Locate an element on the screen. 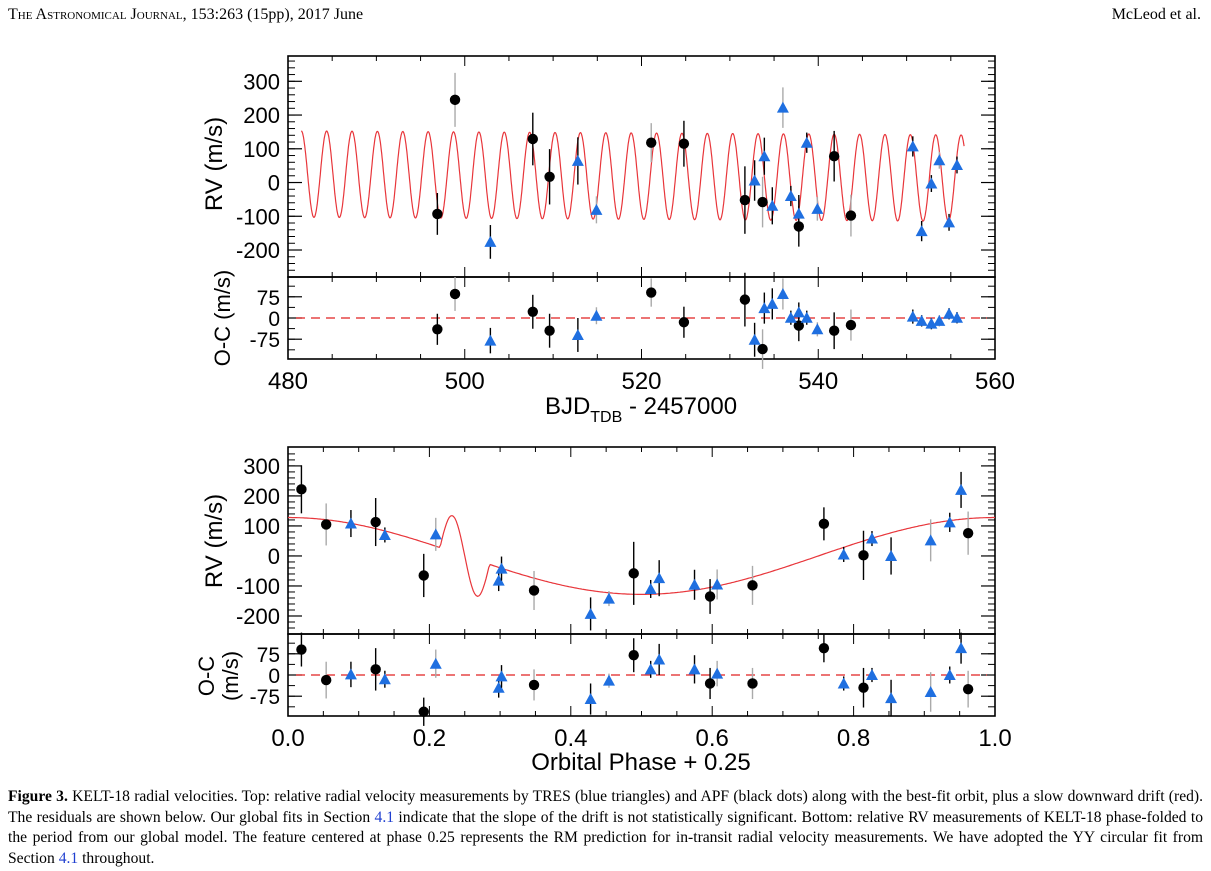  caption-label: Figure 3. is located at coordinates (38, 796).